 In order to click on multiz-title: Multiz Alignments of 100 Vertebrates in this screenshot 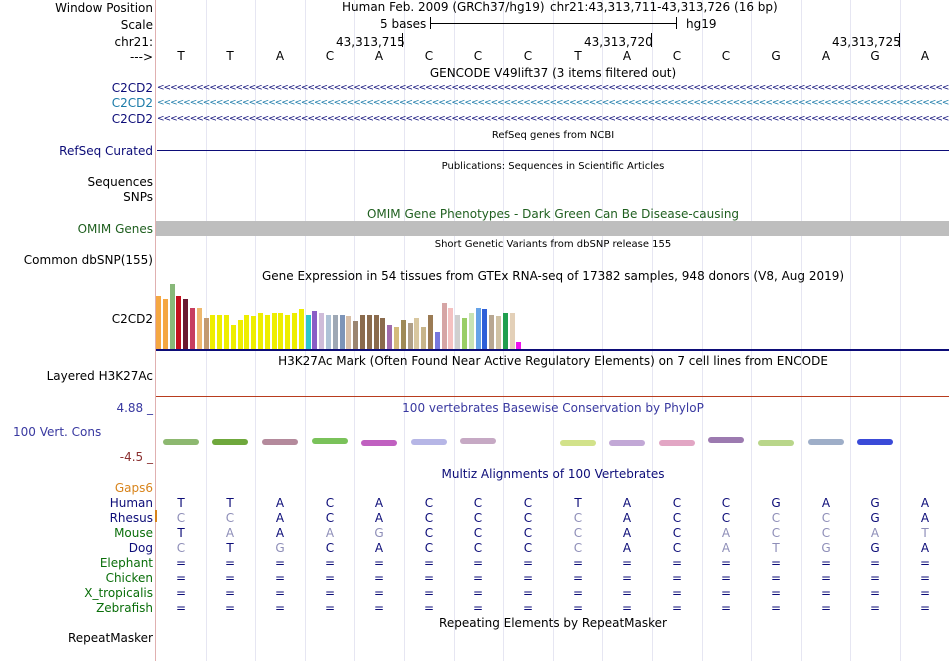, I will do `click(553, 474)`.